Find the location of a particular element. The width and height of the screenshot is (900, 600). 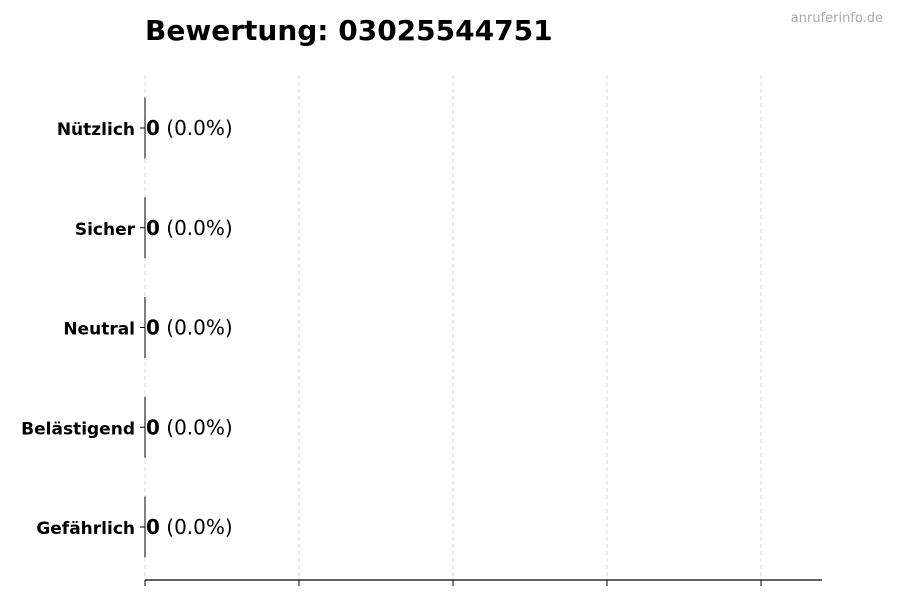

category-label: Belästigend is located at coordinates (78, 429).